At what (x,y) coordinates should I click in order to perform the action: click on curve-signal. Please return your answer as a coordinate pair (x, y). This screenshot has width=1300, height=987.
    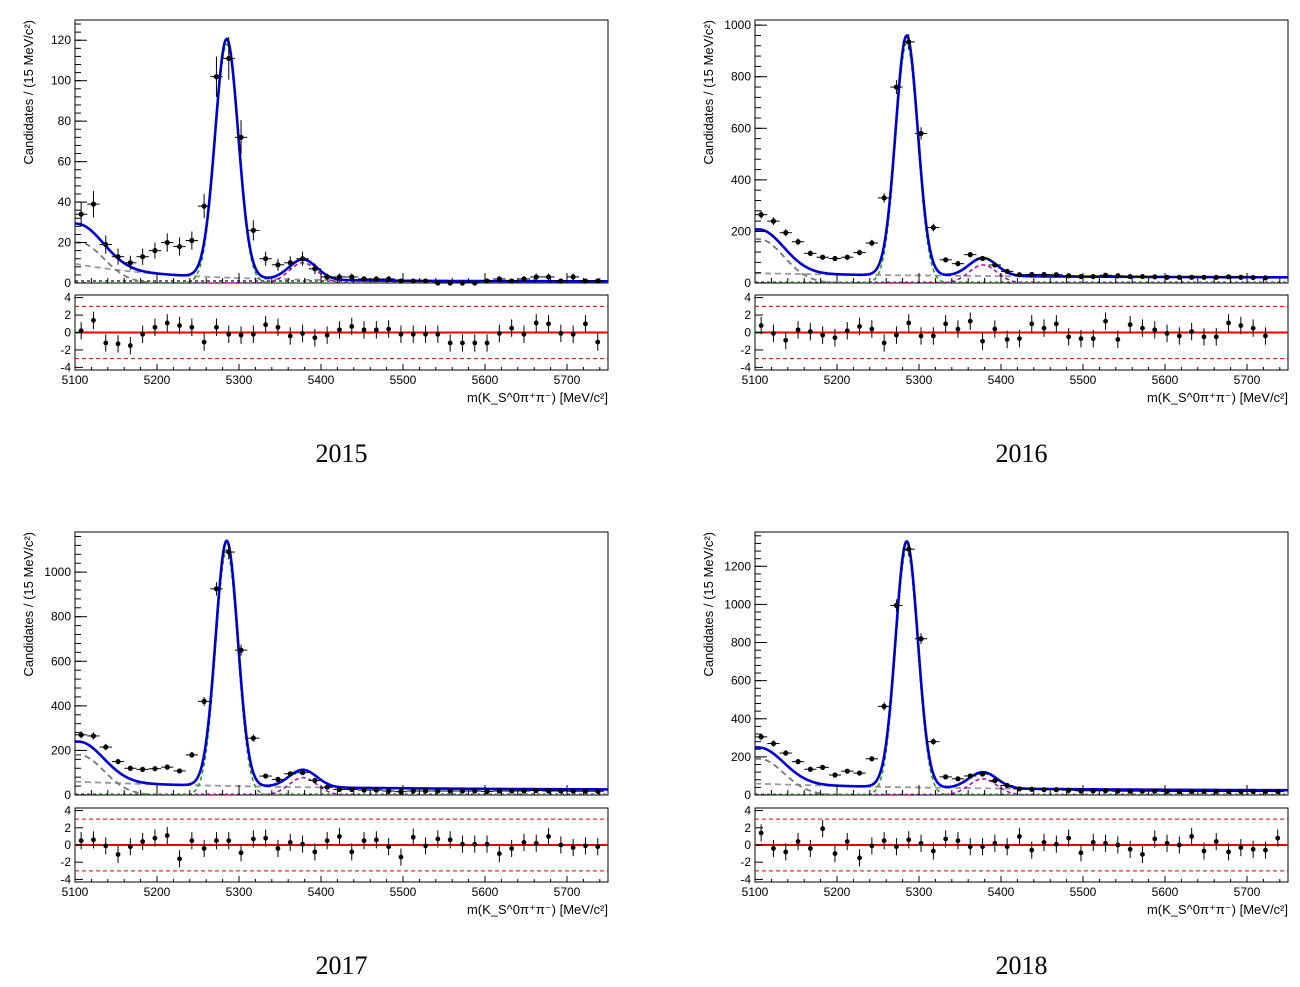
    Looking at the image, I should click on (1021, 162).